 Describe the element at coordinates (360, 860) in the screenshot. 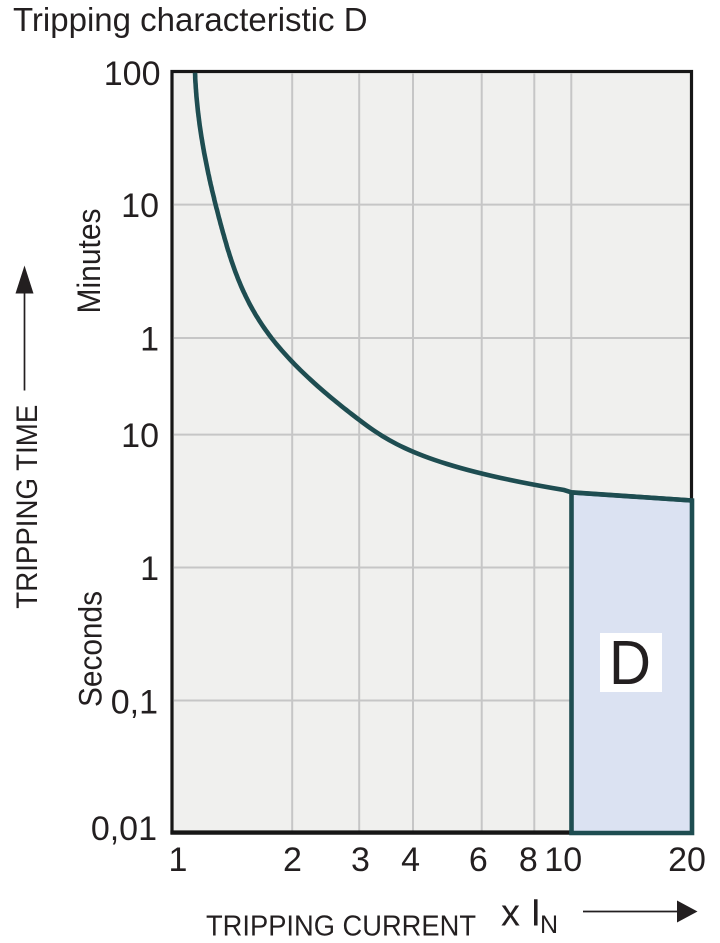

I see `svg-text: 3` at that location.